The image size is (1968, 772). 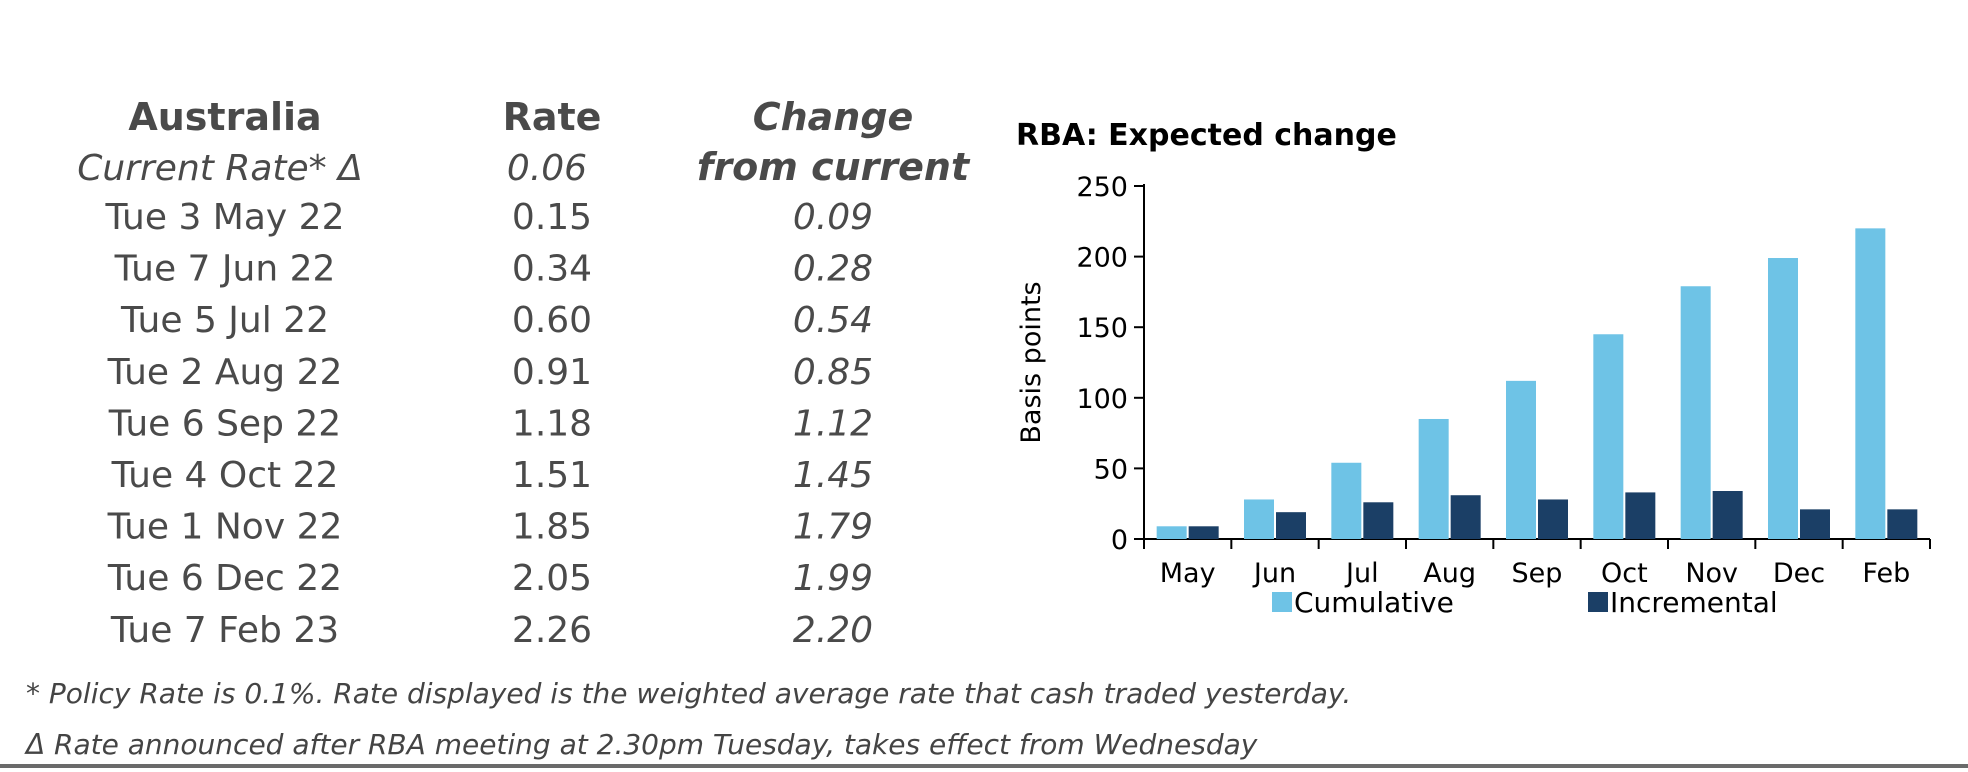 What do you see at coordinates (1119, 540) in the screenshot?
I see `y-tick-label: 0` at bounding box center [1119, 540].